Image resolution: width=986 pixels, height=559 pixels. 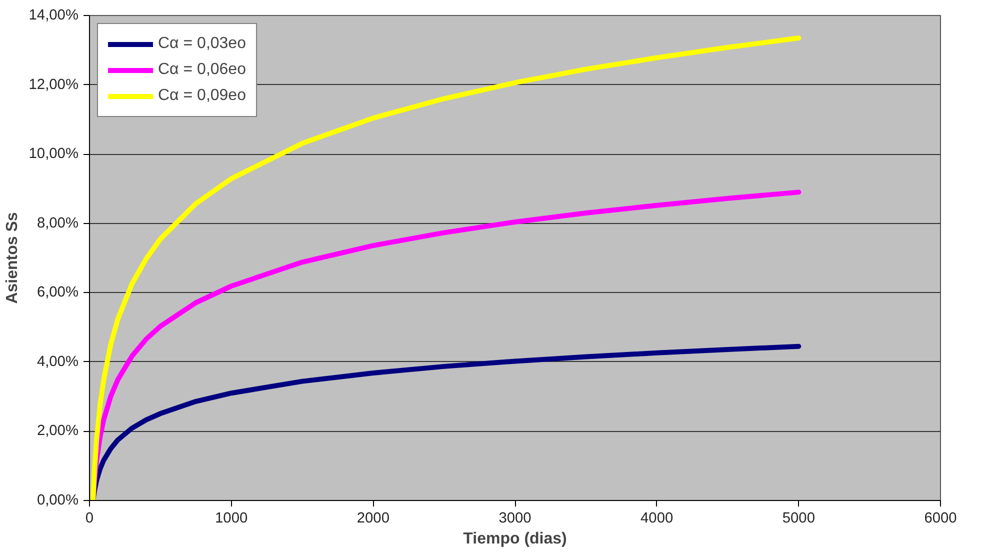 I want to click on x-tick-label: 1000, so click(x=231, y=518).